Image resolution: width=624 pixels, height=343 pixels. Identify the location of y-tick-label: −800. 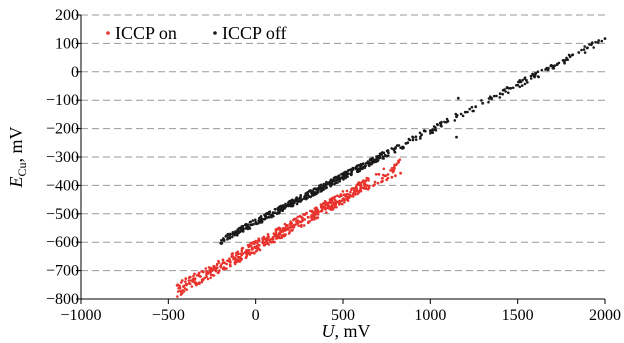
(62, 299).